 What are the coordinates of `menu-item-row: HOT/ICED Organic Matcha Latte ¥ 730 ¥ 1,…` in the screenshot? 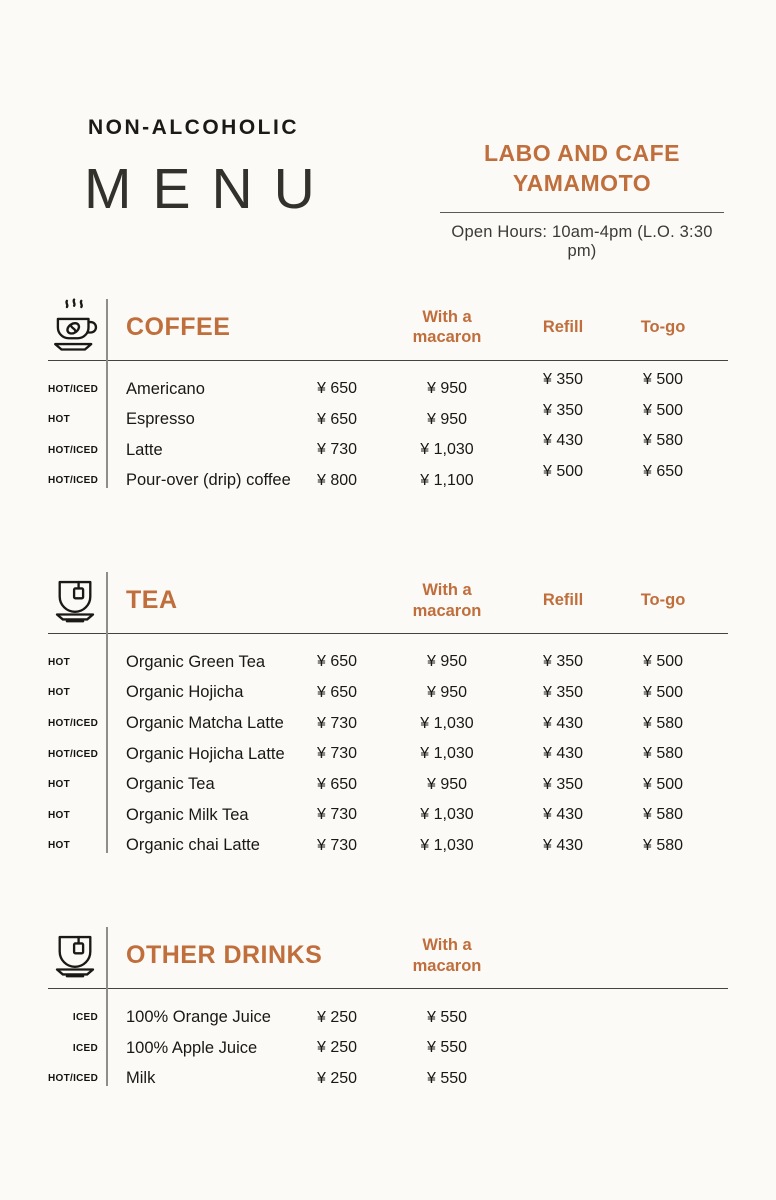 It's located at (388, 723).